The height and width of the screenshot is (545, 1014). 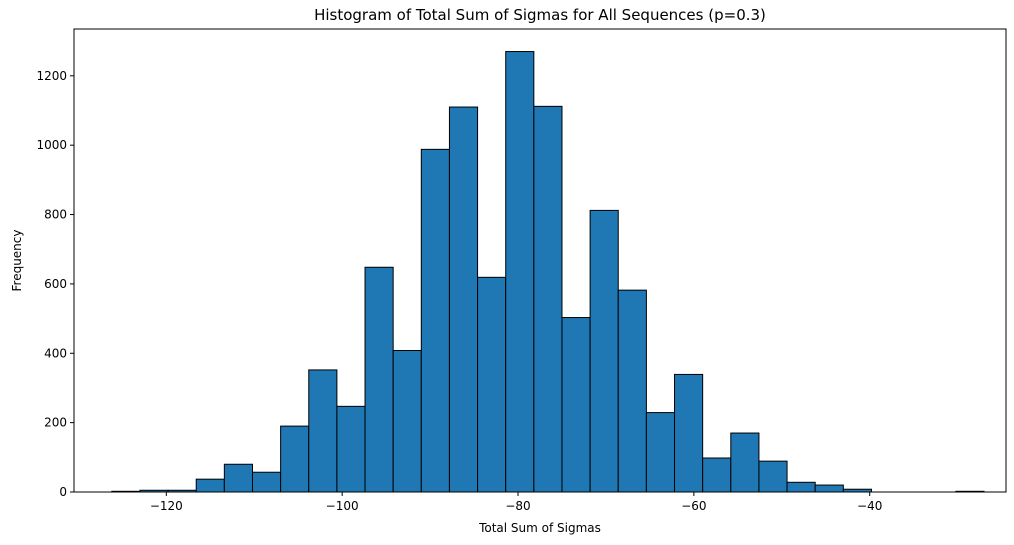 I want to click on x-axis-label: Total Sum of Sigmas, so click(x=539, y=528).